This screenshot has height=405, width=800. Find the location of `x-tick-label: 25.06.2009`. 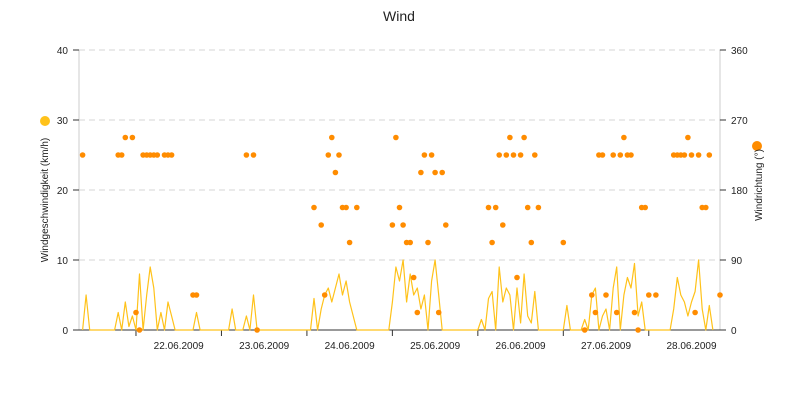

x-tick-label: 25.06.2009 is located at coordinates (435, 346).